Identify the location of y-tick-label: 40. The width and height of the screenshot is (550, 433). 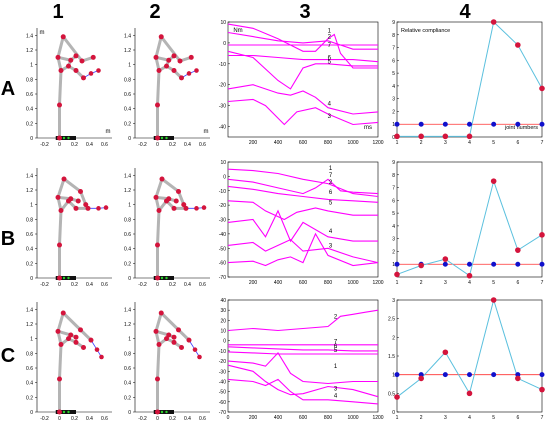
(223, 301).